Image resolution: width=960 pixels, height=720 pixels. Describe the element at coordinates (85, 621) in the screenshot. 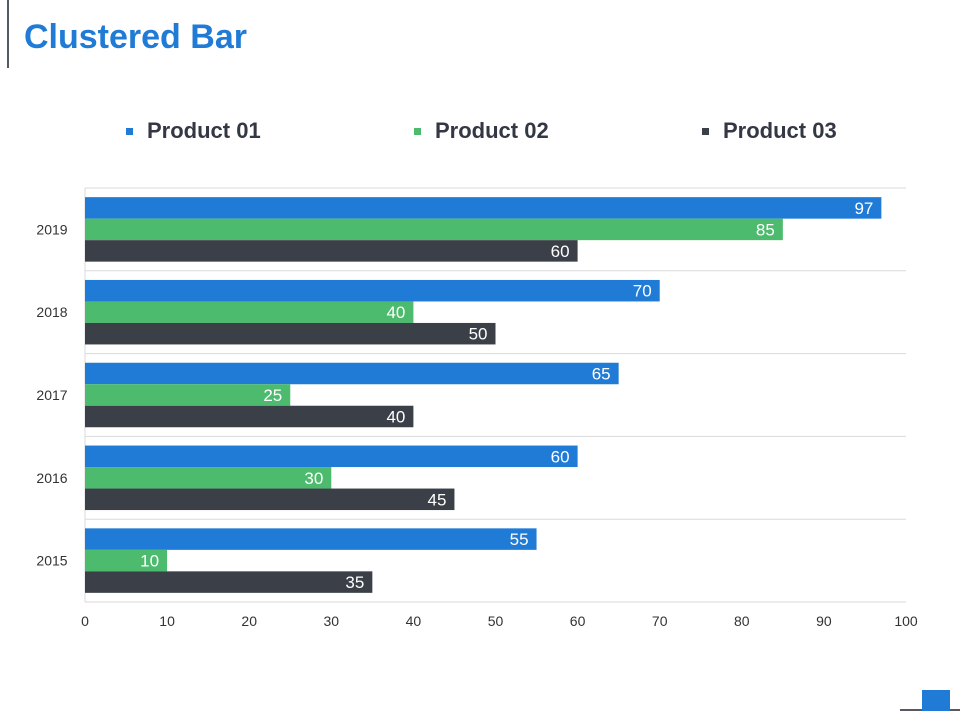

I see `x-tick-label: 0` at that location.